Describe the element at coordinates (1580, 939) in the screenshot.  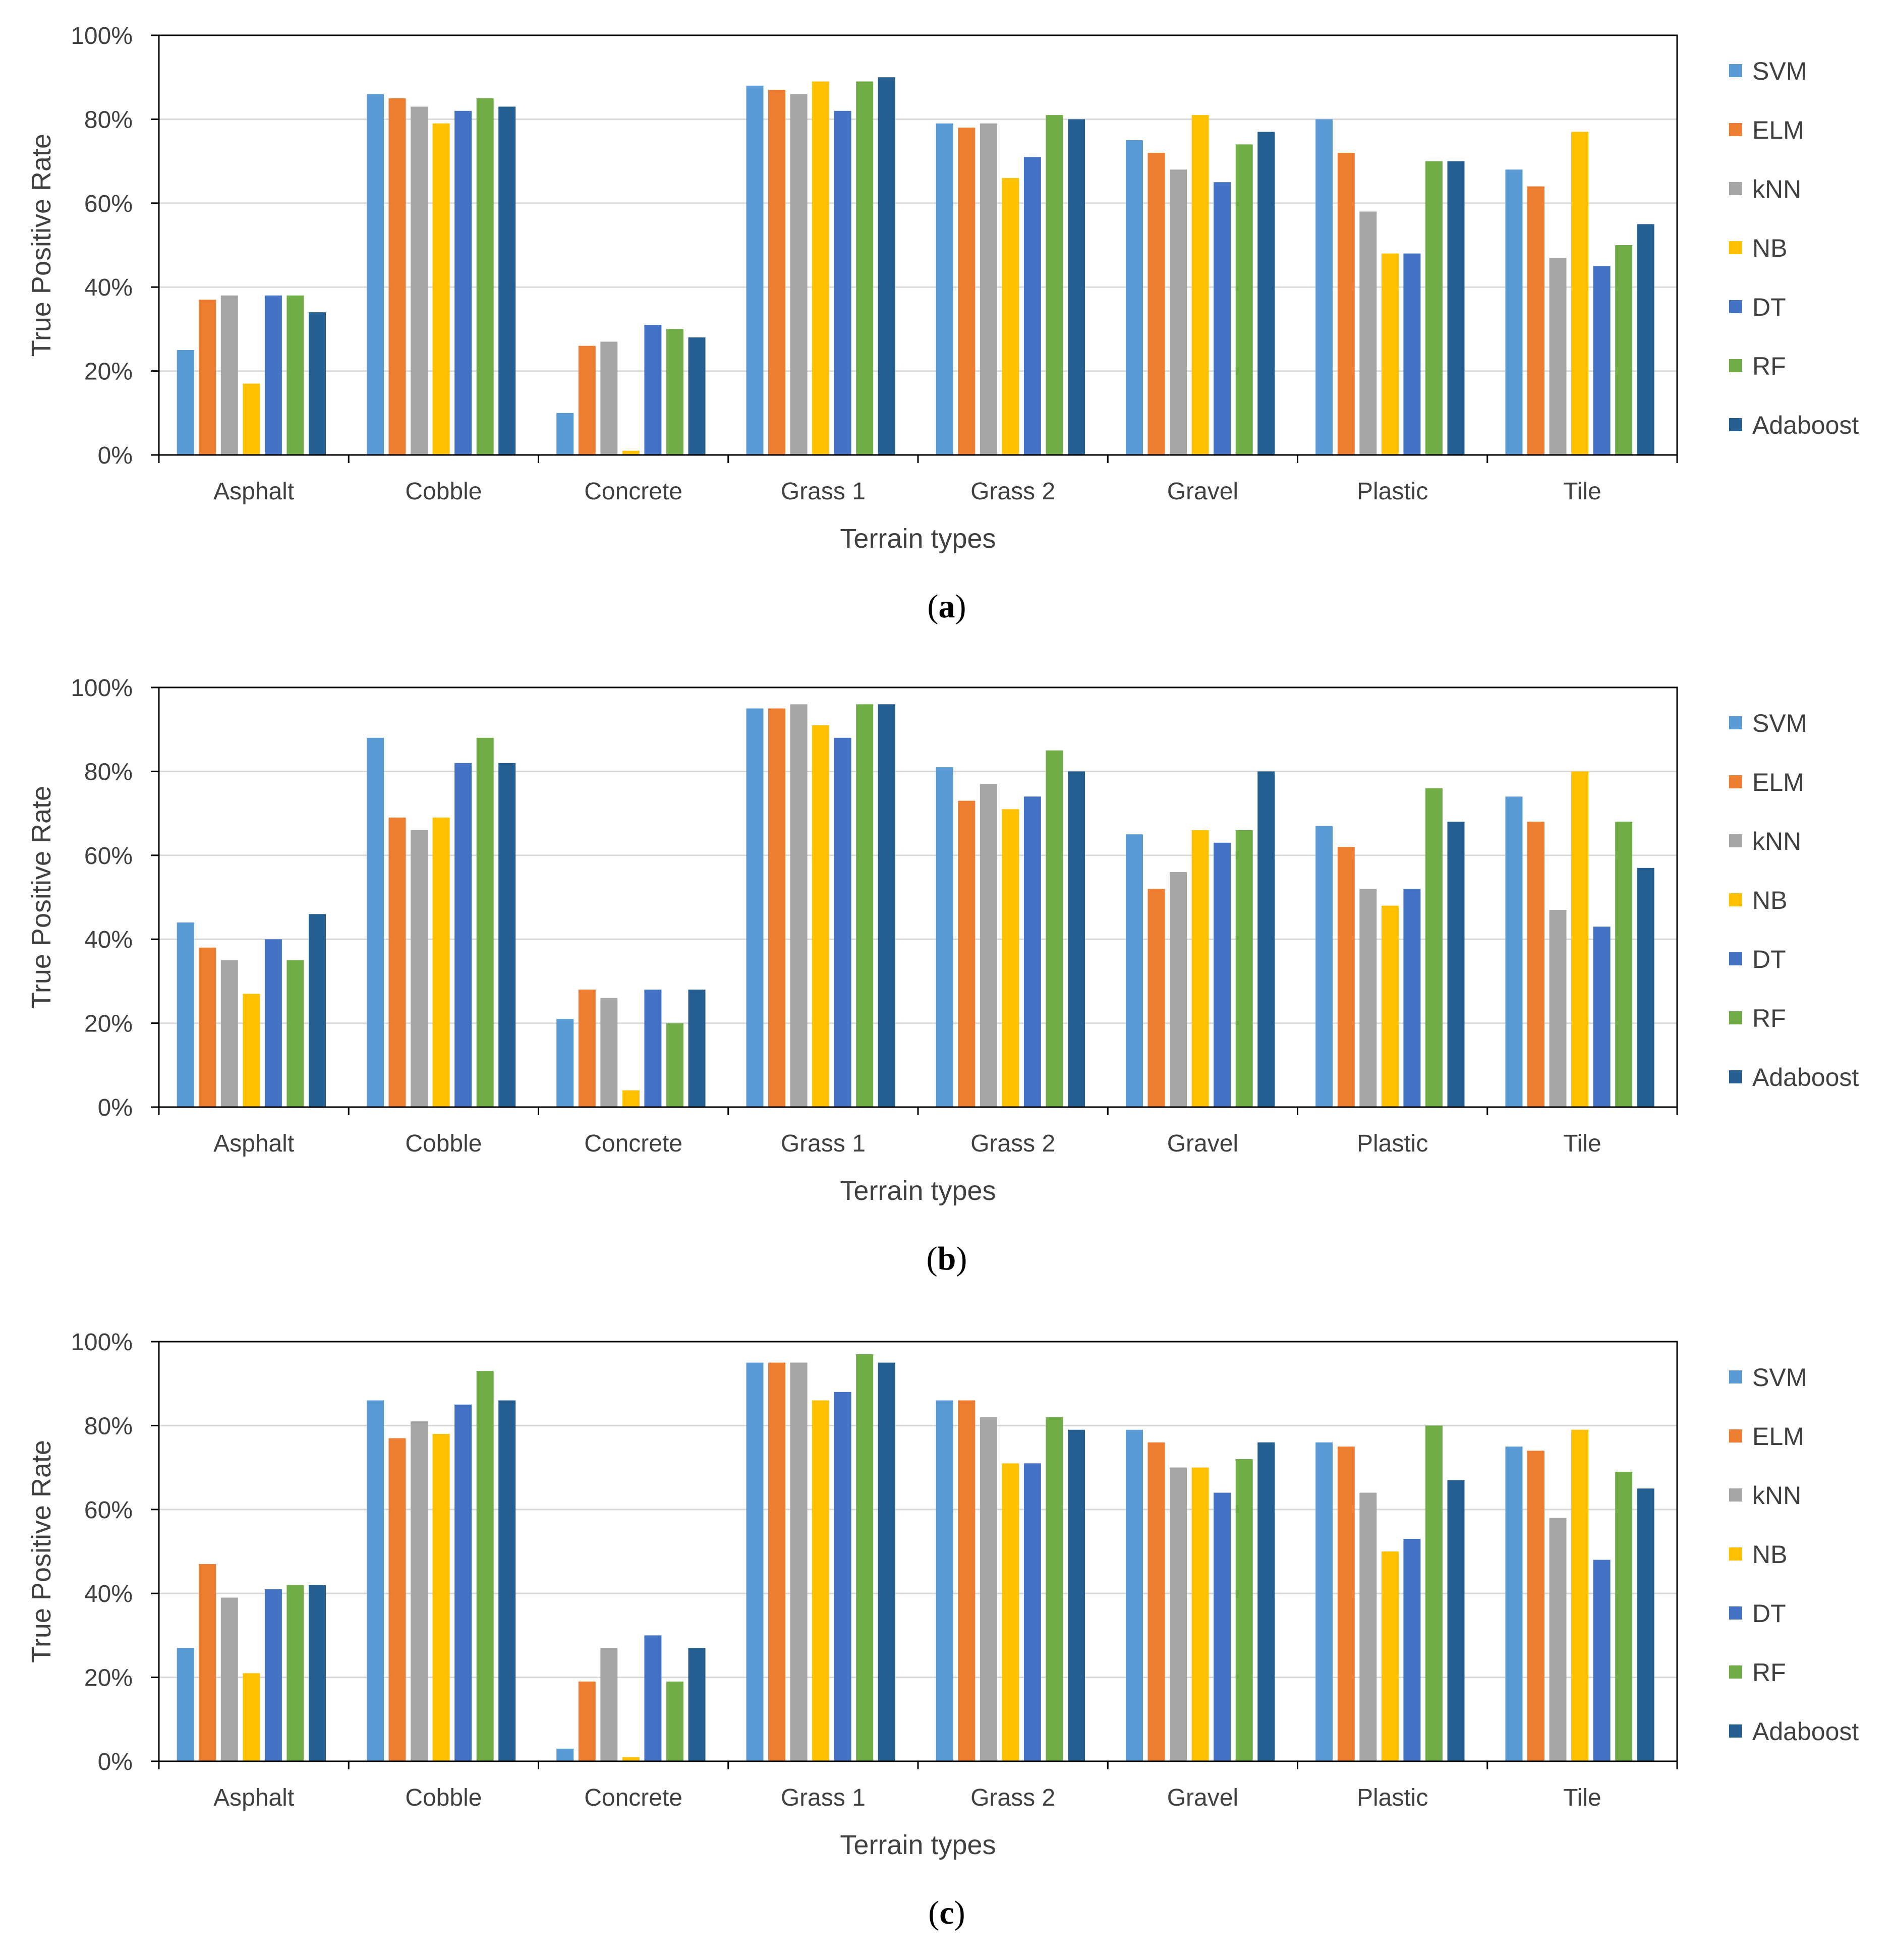
I see `bar-nb-tile` at that location.